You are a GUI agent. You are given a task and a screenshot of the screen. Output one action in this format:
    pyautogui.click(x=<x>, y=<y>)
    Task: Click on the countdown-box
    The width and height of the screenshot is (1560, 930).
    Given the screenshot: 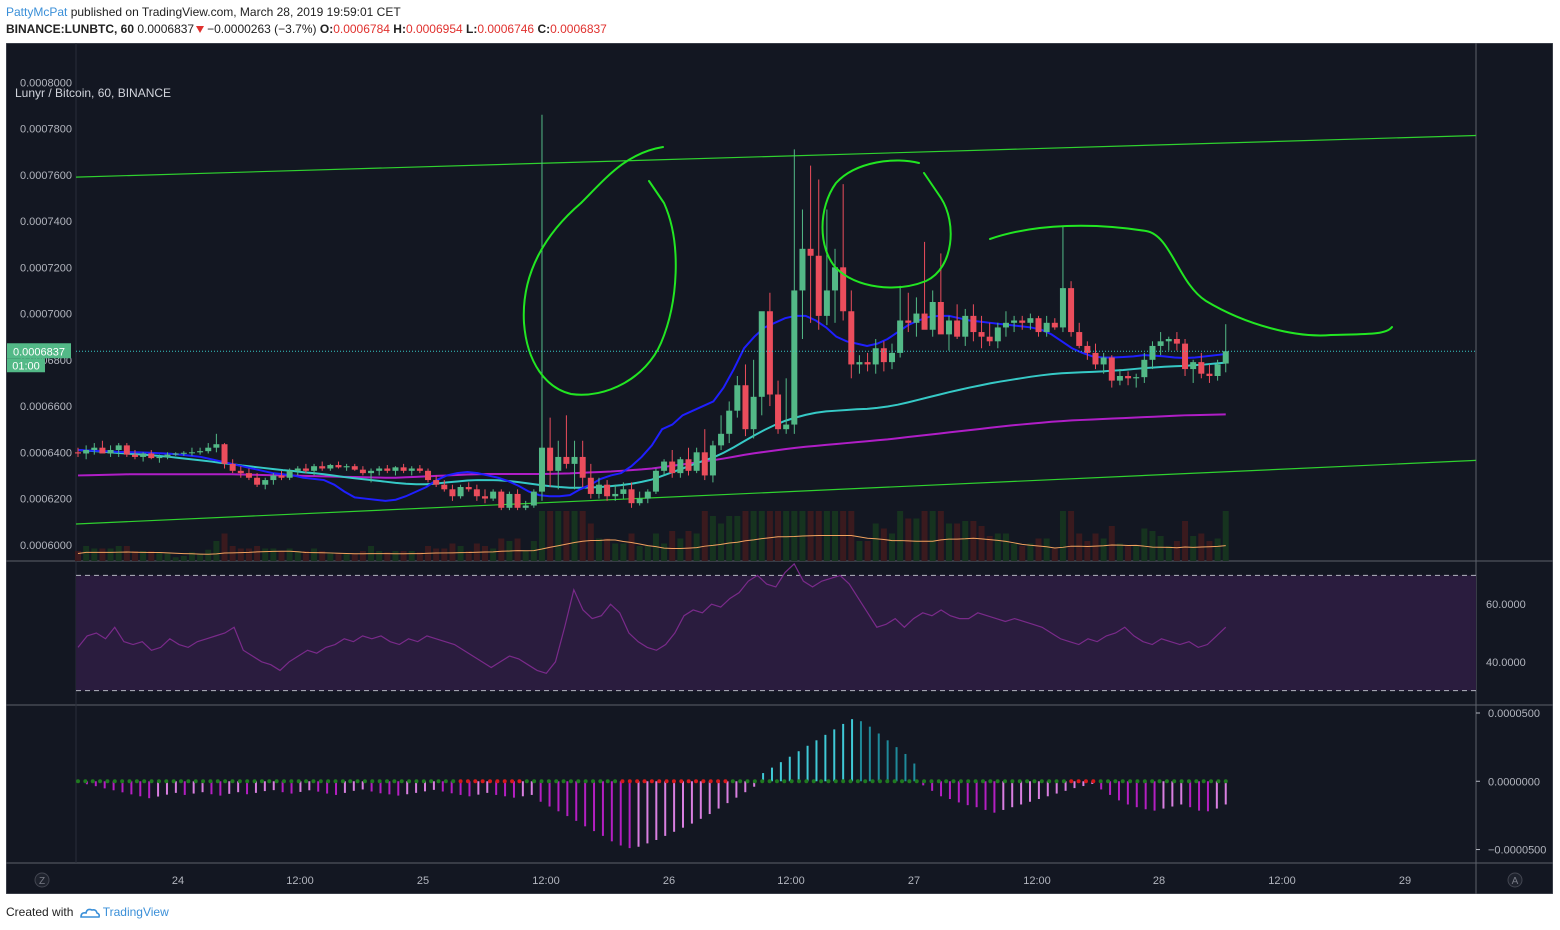 What is the action you would take?
    pyautogui.click(x=26, y=365)
    